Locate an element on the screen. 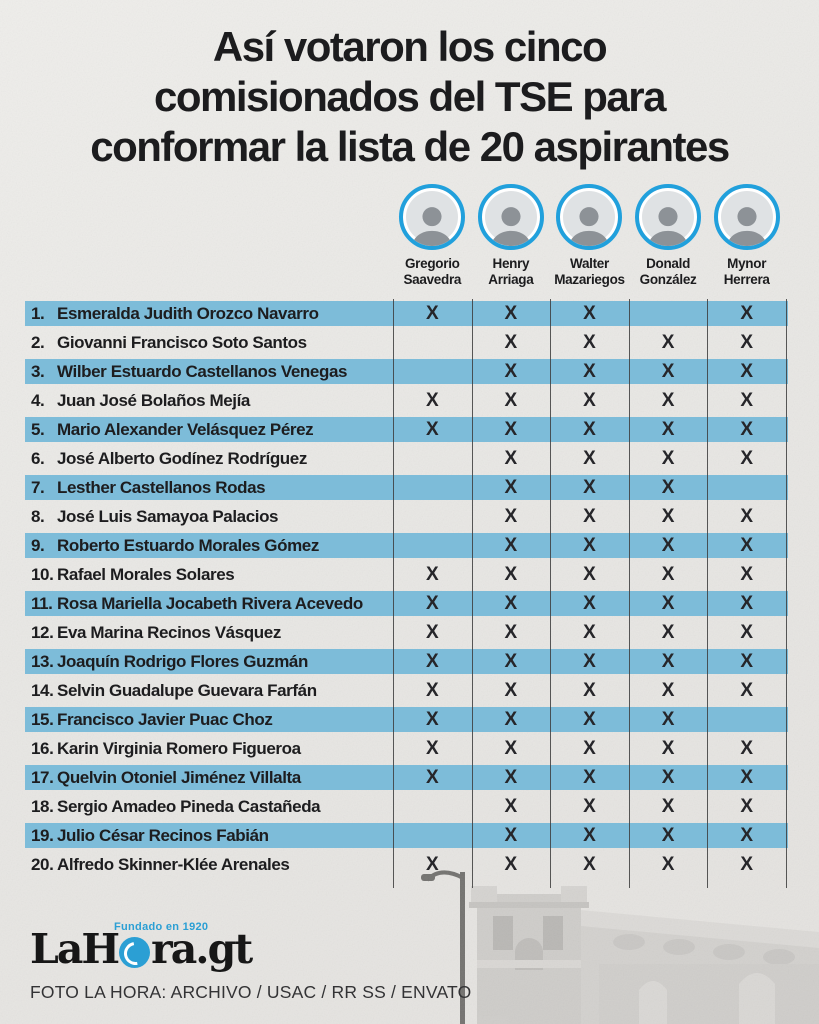  candidate-row: 15. Francisco Javier Puac Choz X X X X is located at coordinates (406, 719).